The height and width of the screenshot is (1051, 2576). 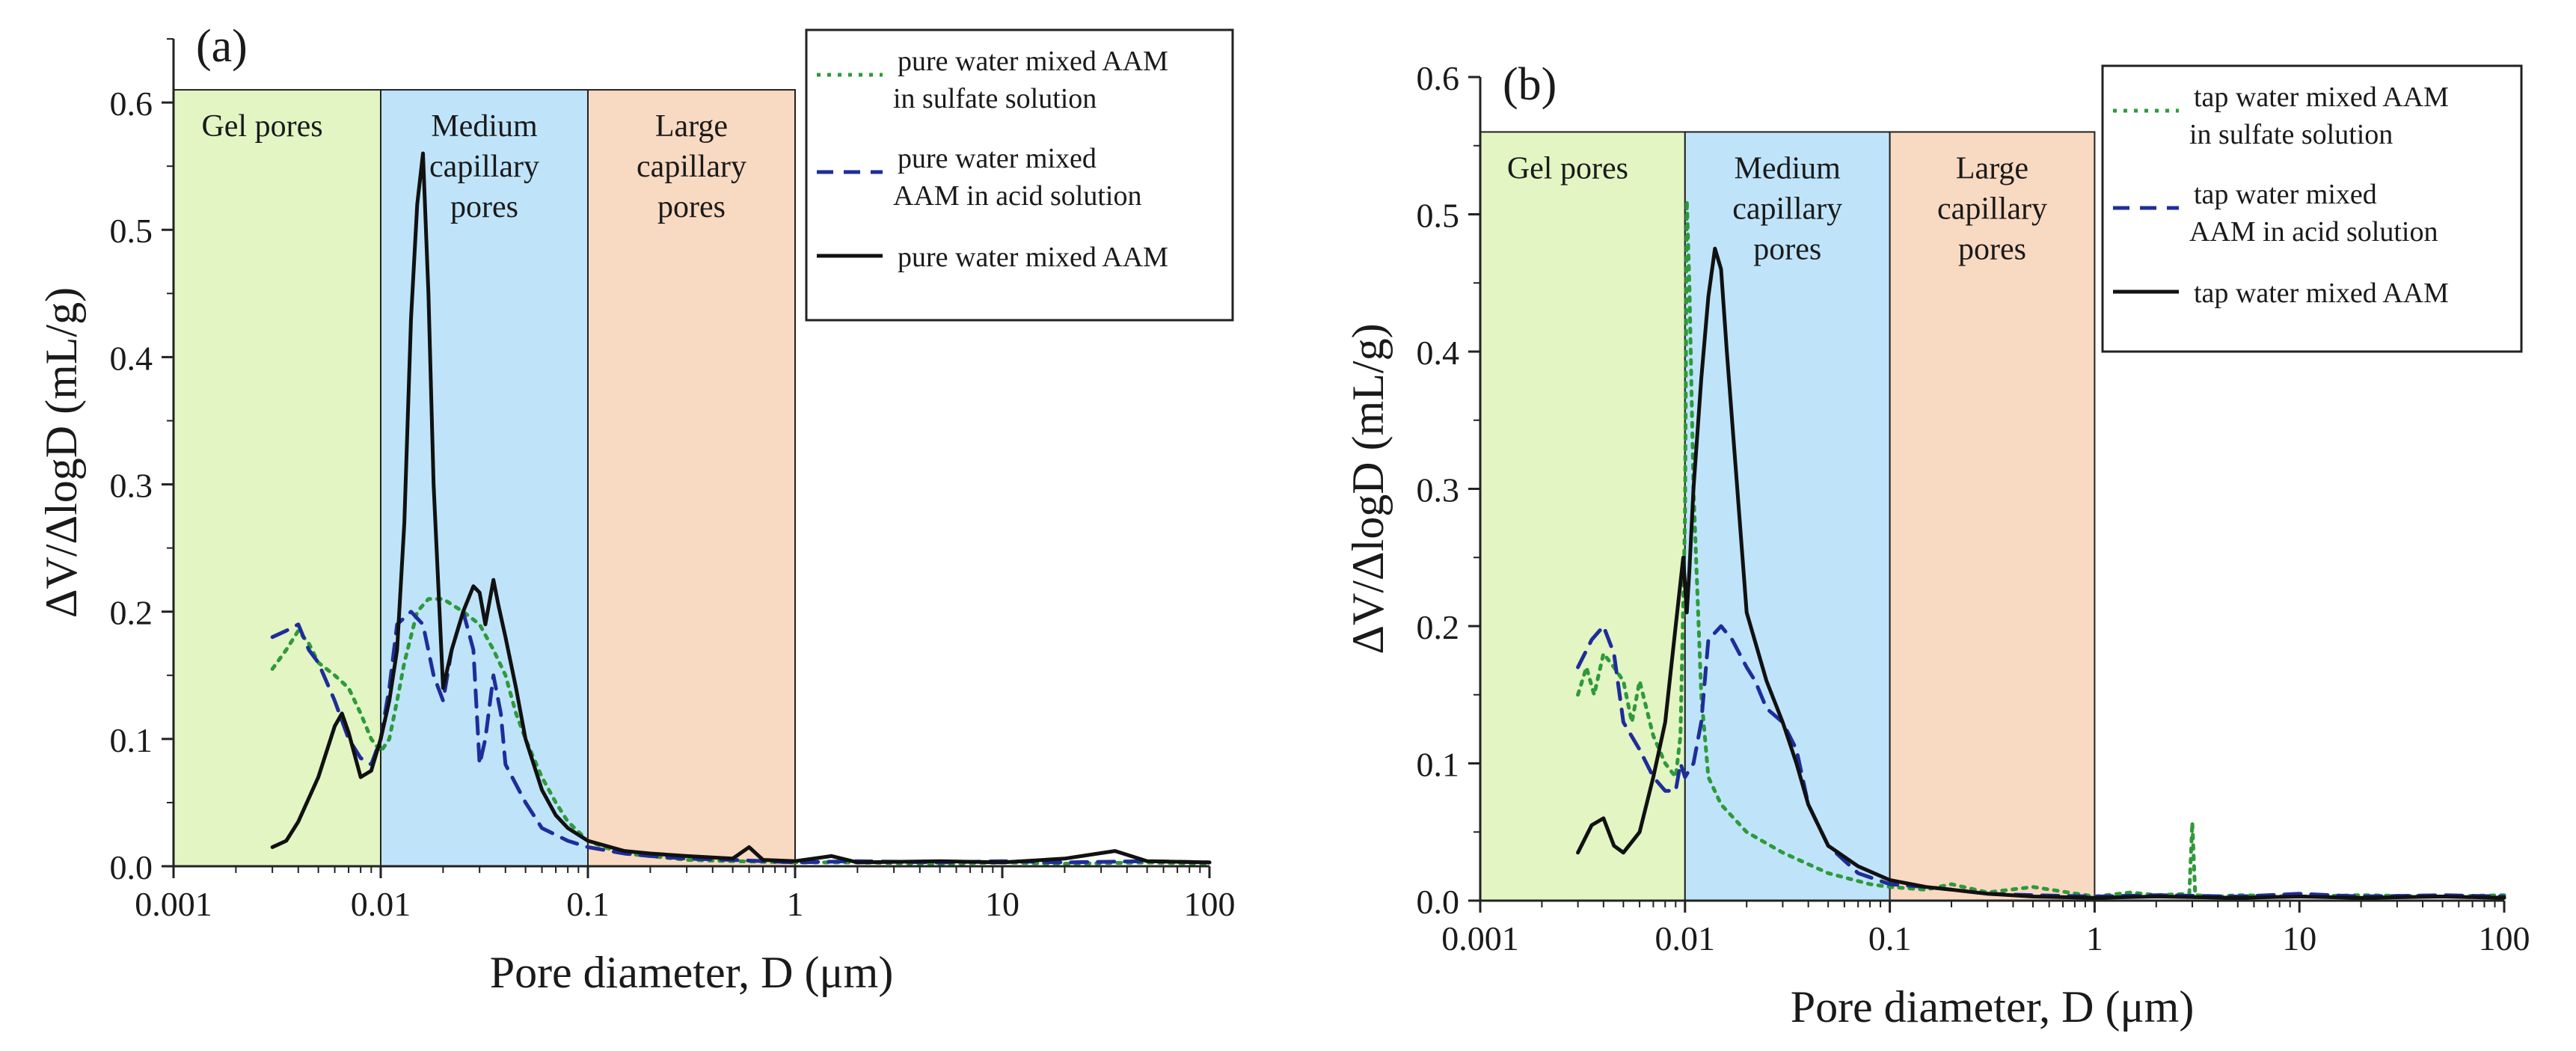 I want to click on panel-label: (a), so click(x=222, y=46).